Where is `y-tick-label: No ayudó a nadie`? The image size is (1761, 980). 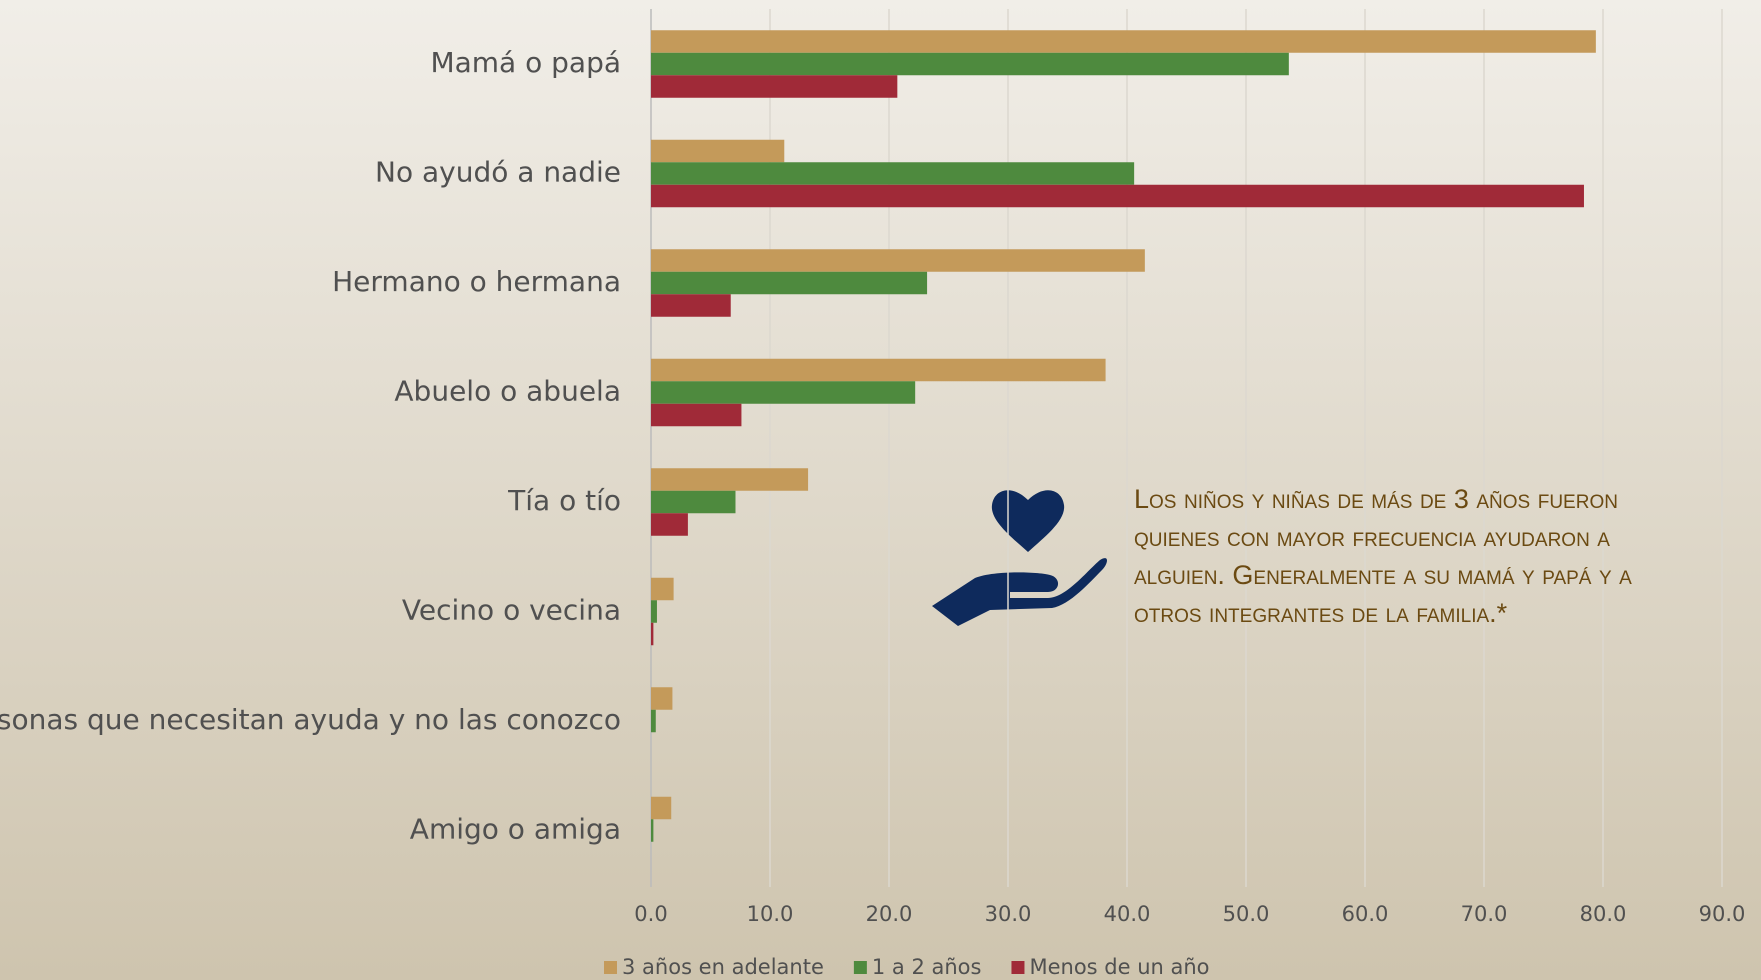
y-tick-label: No ayudó a nadie is located at coordinates (498, 172).